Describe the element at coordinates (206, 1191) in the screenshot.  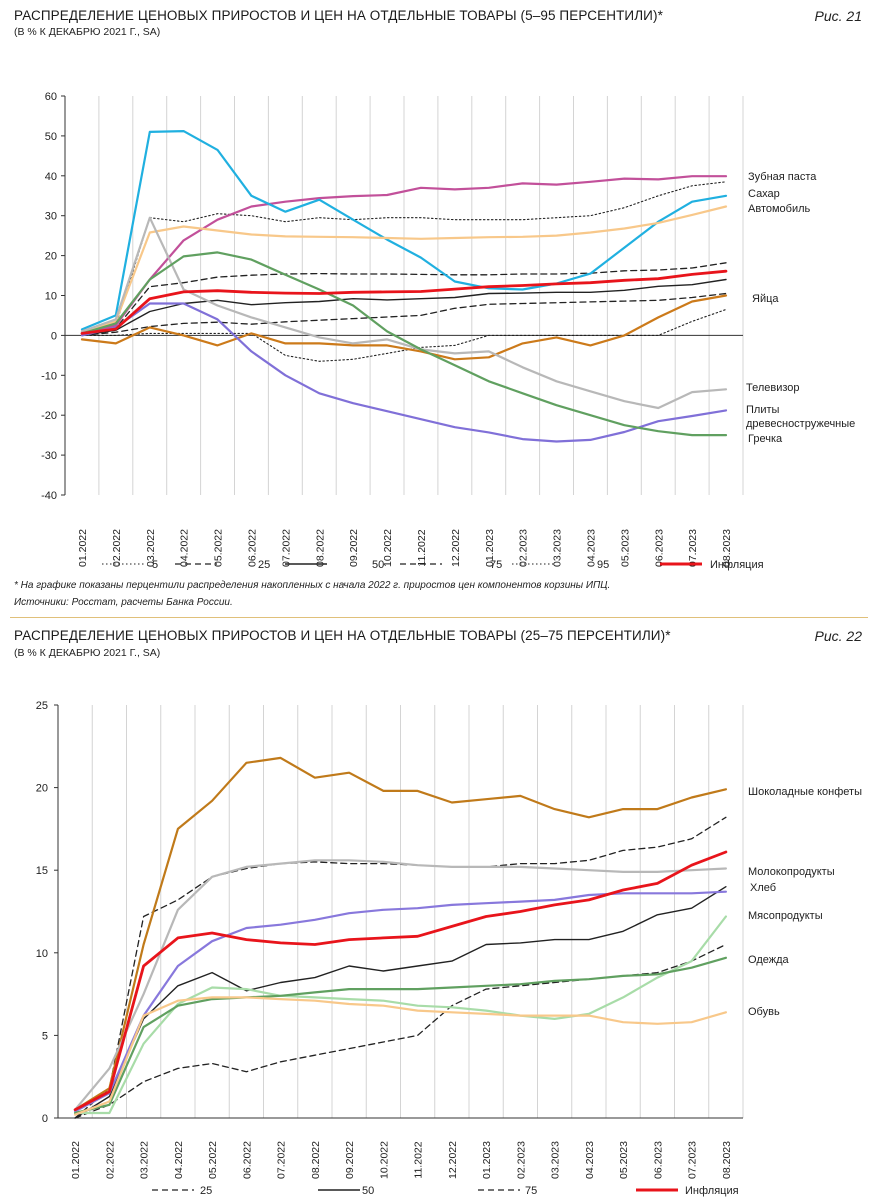
I see `legend-label: 25` at that location.